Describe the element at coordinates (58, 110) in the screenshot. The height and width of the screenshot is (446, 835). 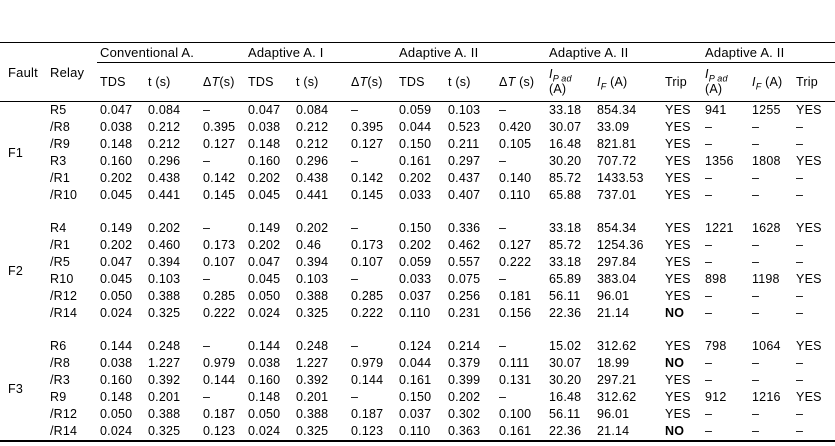
I see `relay-cell: R5` at that location.